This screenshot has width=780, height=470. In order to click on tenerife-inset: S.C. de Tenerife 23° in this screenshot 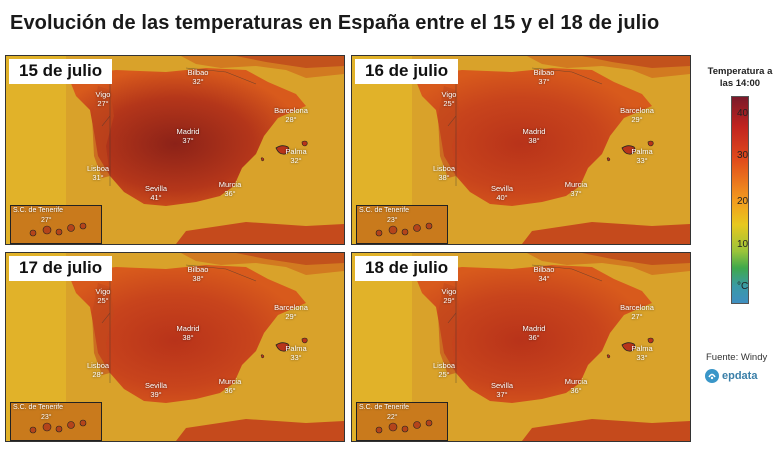, I will do `click(402, 224)`.